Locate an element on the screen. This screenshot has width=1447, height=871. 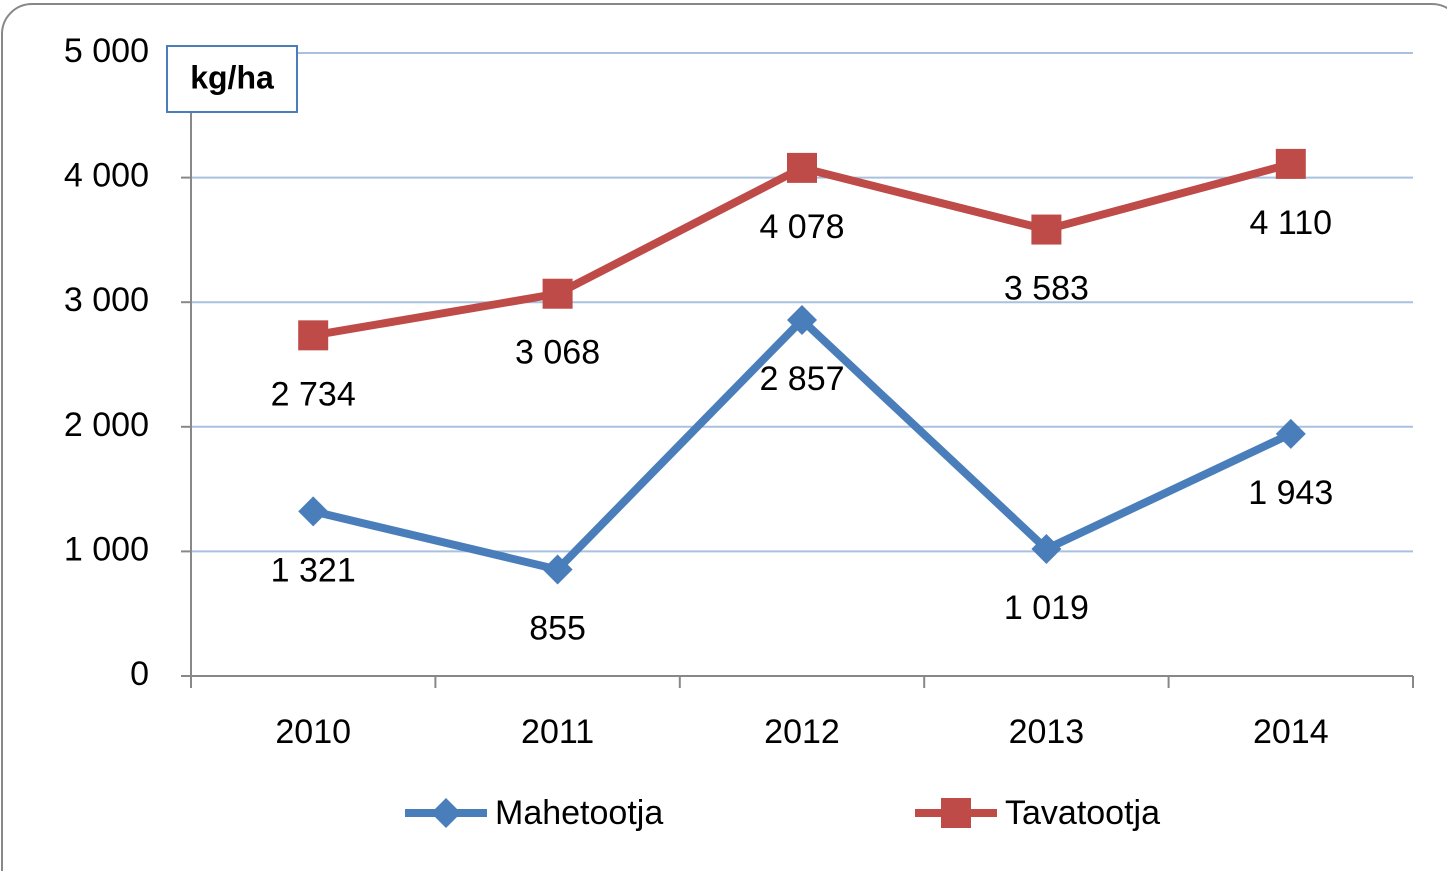
y-tick-label: 2 000 is located at coordinates (106, 425).